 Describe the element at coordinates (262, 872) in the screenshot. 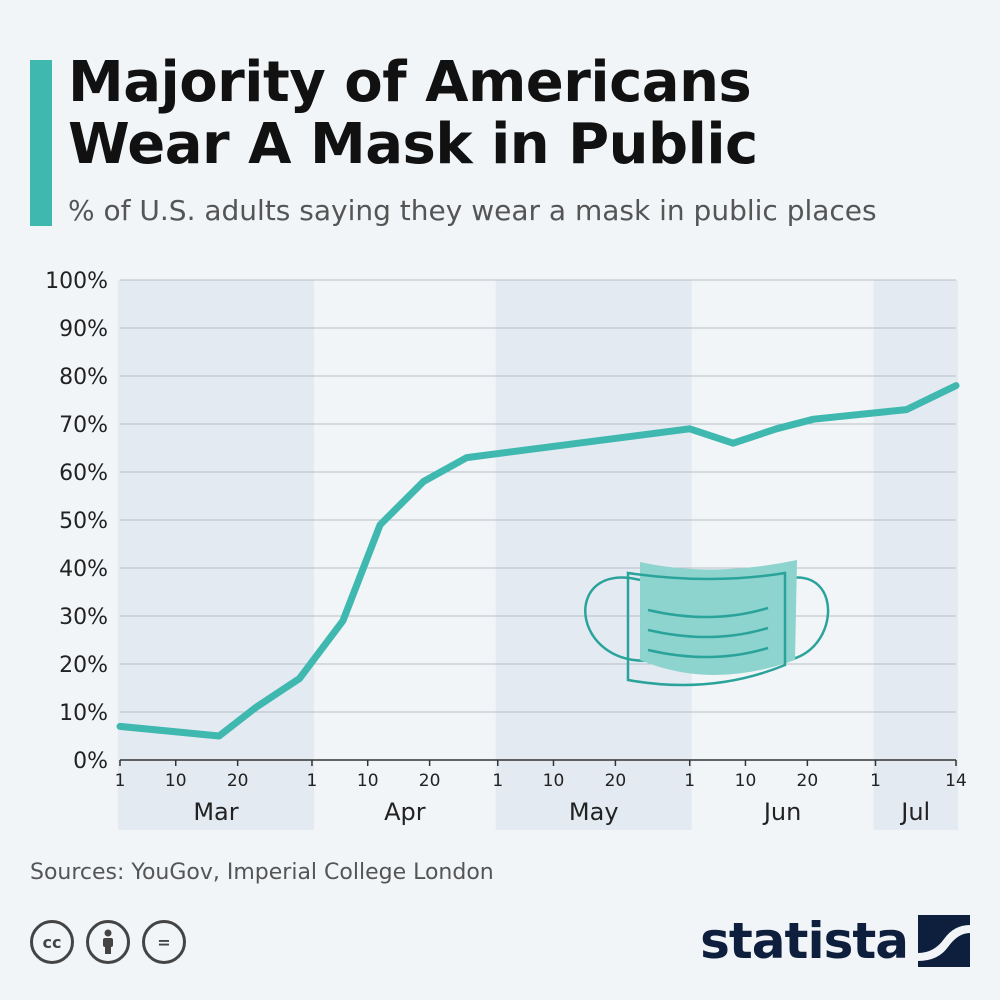

I see `source-note: Sources: YouGov, Imperial College London` at that location.